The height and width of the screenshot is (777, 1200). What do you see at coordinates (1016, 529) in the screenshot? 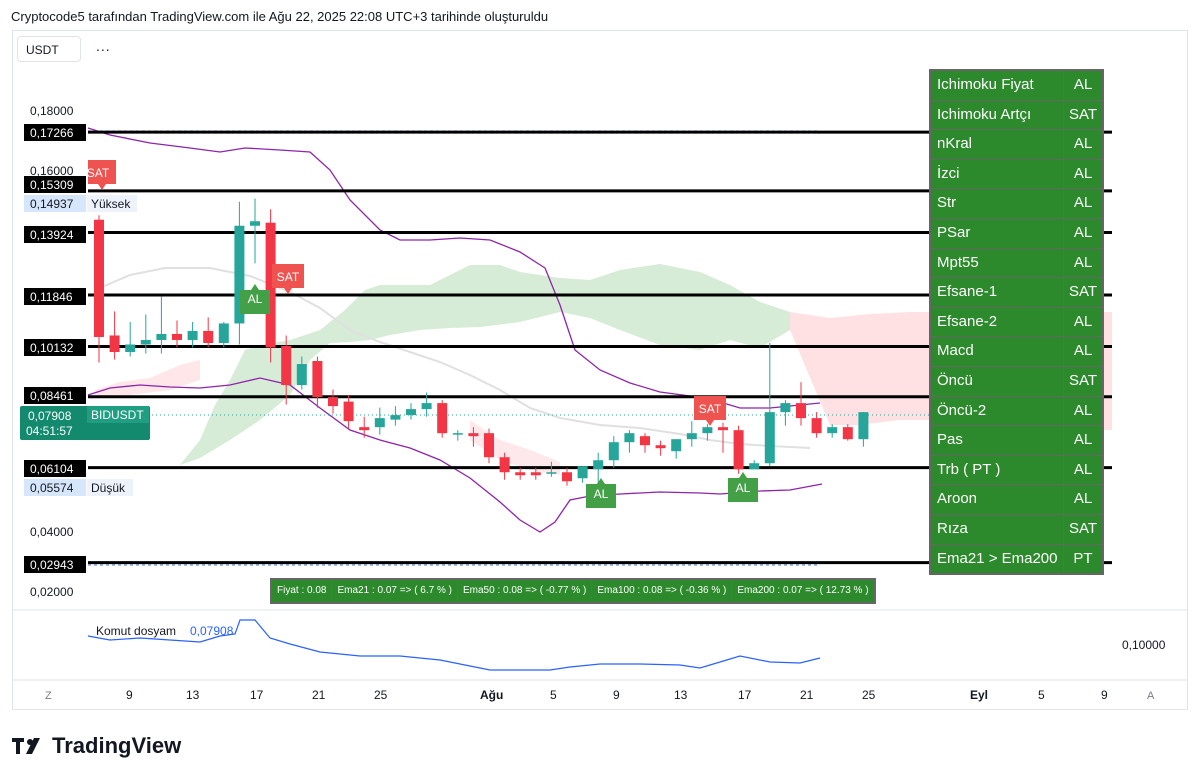
I see `signal-table-row: Rıza SAT` at bounding box center [1016, 529].